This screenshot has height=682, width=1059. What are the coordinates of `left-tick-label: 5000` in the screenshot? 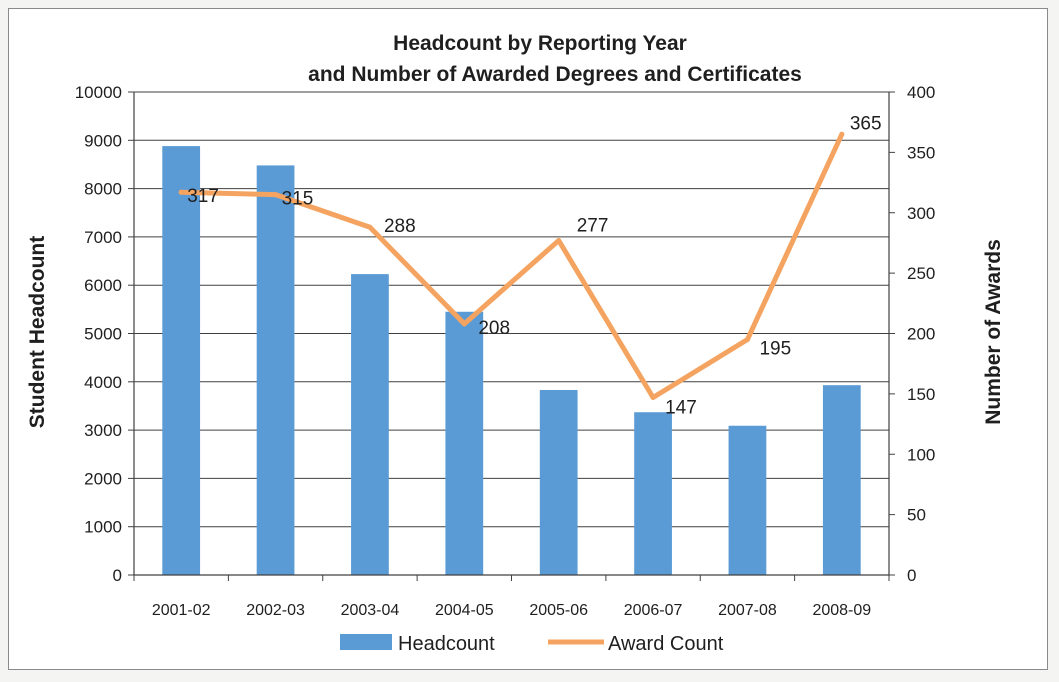 It's located at (103, 334).